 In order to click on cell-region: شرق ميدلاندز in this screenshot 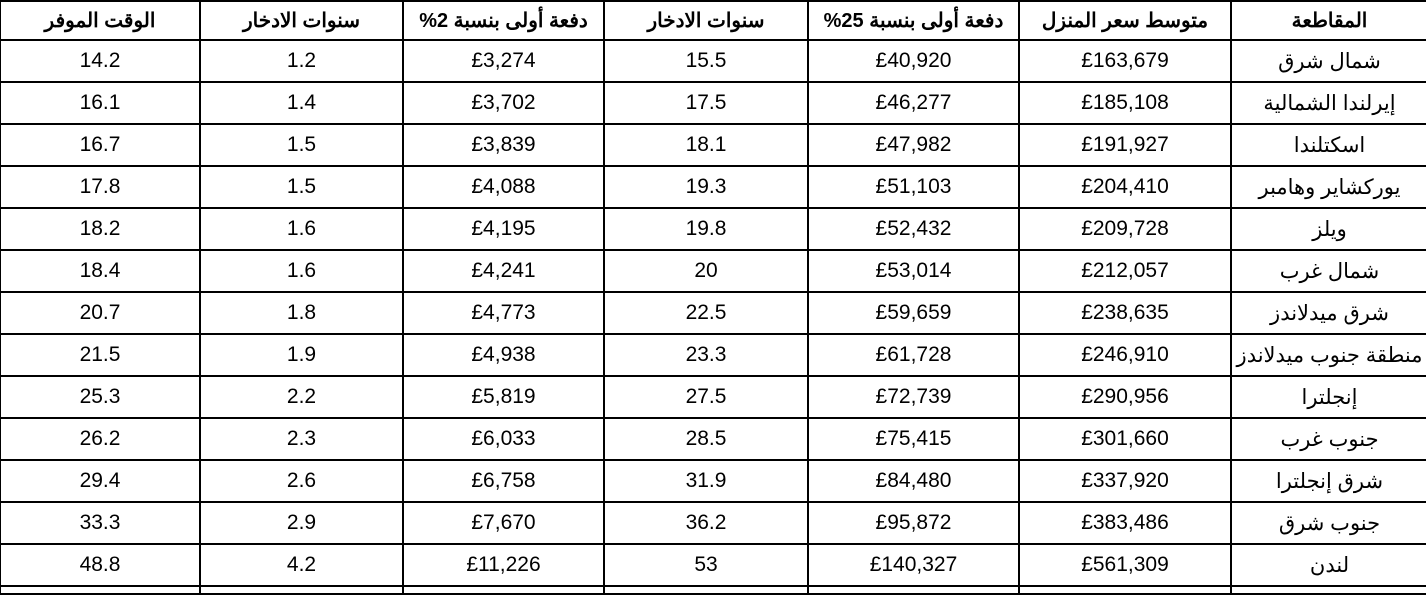, I will do `click(1328, 313)`.